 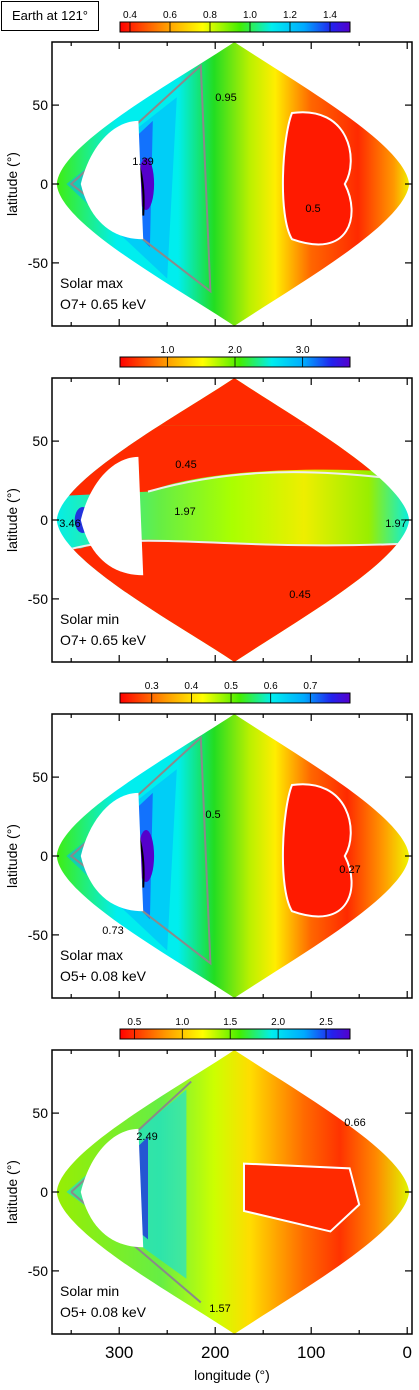 I want to click on xlabel: longitude (°), so click(x=232, y=1375).